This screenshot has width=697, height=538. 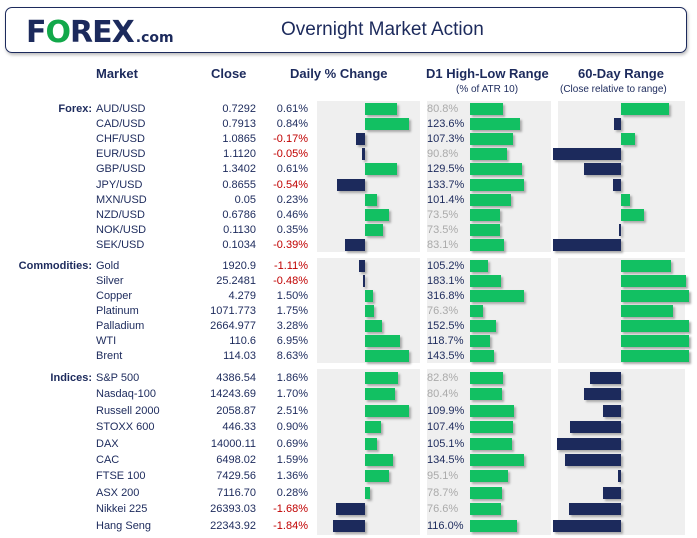 What do you see at coordinates (118, 492) in the screenshot?
I see `market-name: ASX 200` at bounding box center [118, 492].